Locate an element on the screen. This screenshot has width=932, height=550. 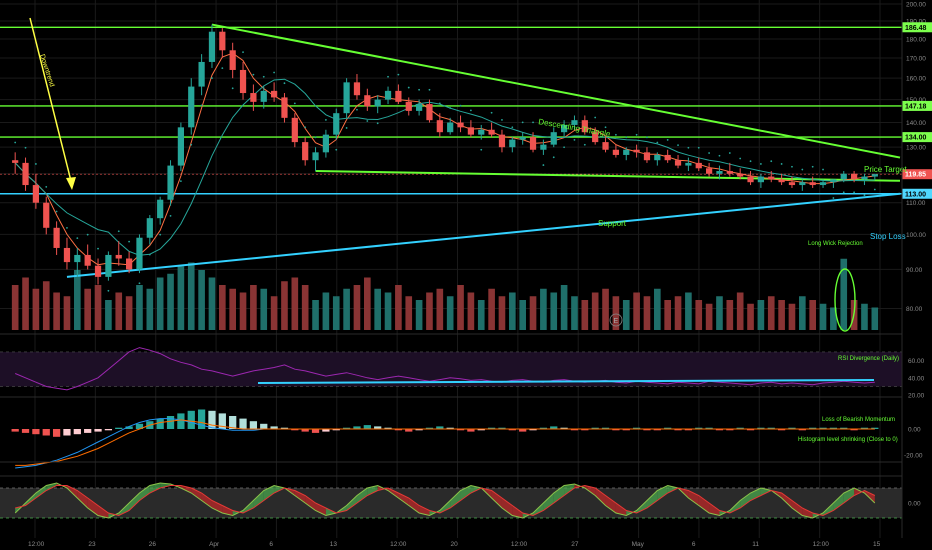
time-axis-tick: 6 is located at coordinates (271, 544).